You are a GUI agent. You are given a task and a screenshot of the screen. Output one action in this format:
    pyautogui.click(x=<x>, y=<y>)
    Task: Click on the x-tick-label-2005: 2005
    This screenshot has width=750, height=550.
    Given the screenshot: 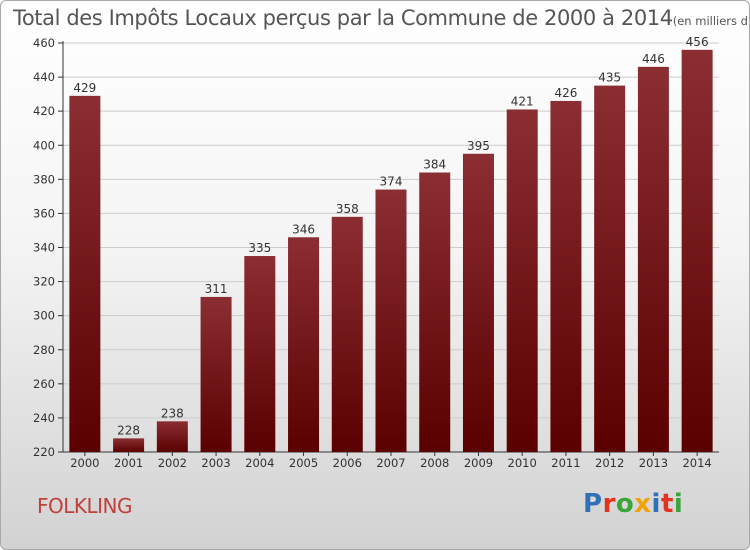 What is the action you would take?
    pyautogui.click(x=303, y=463)
    